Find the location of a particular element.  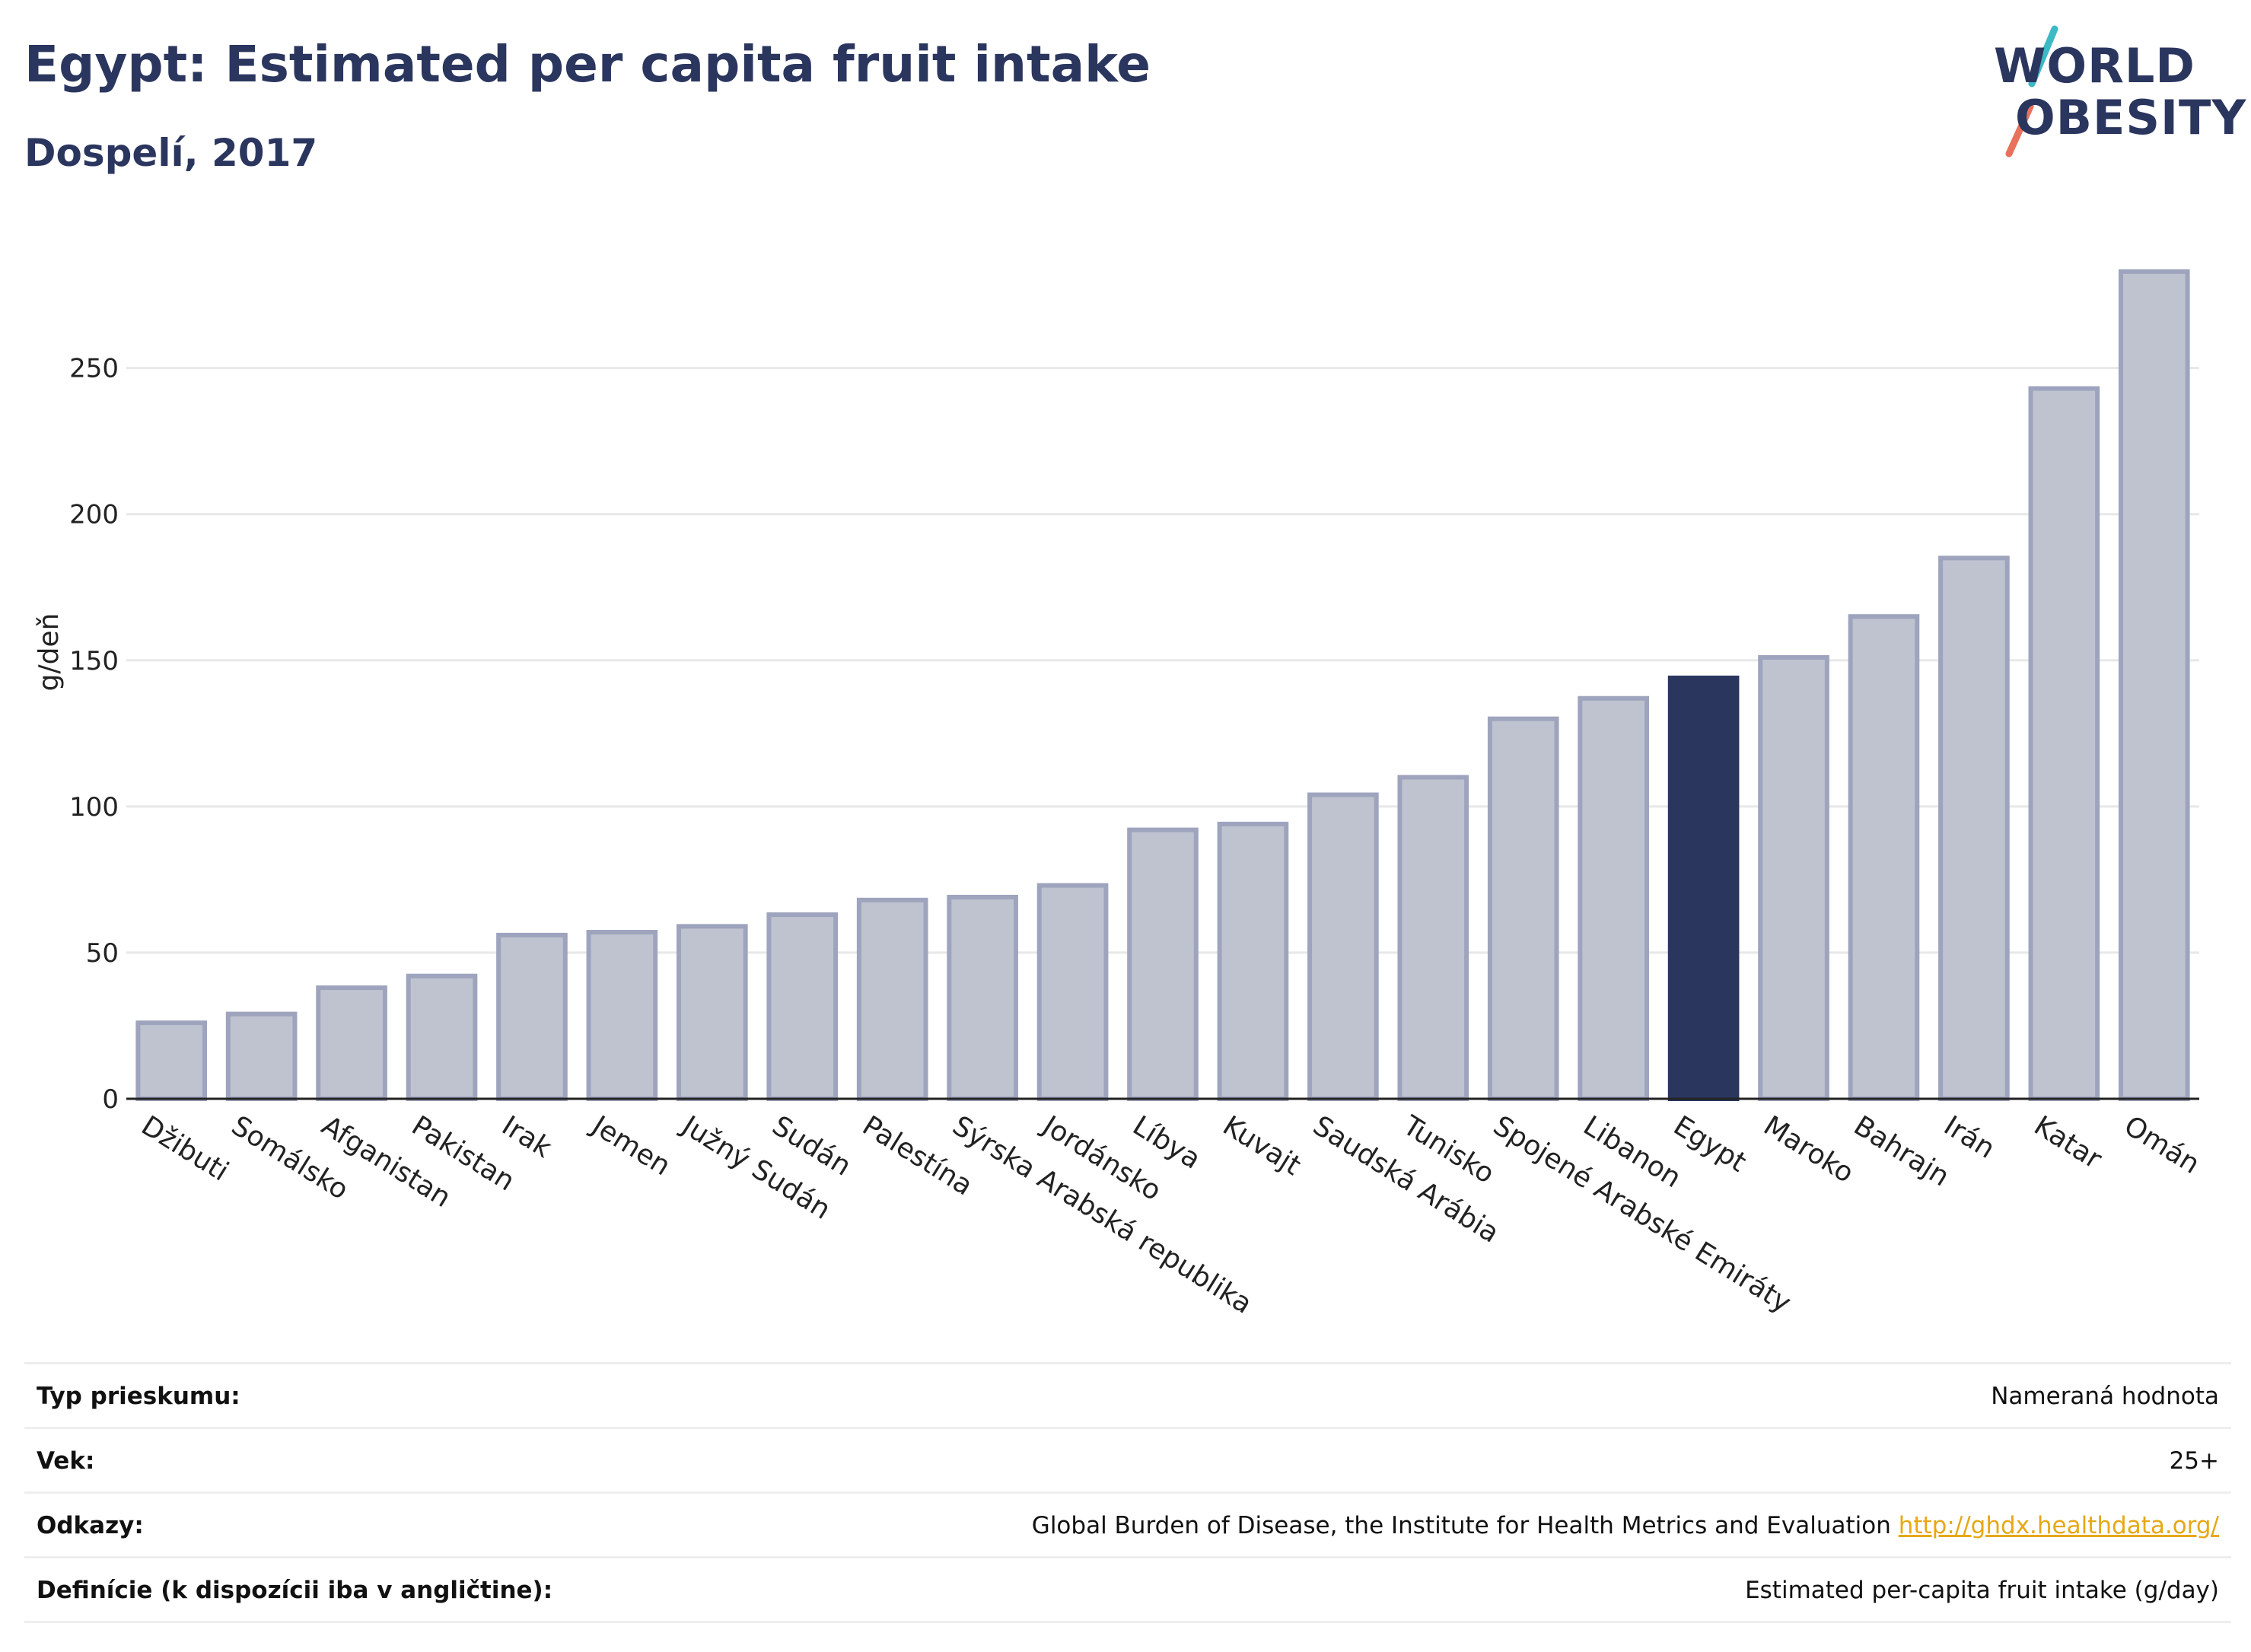

x-tick-label: Maroko is located at coordinates (1808, 1149).